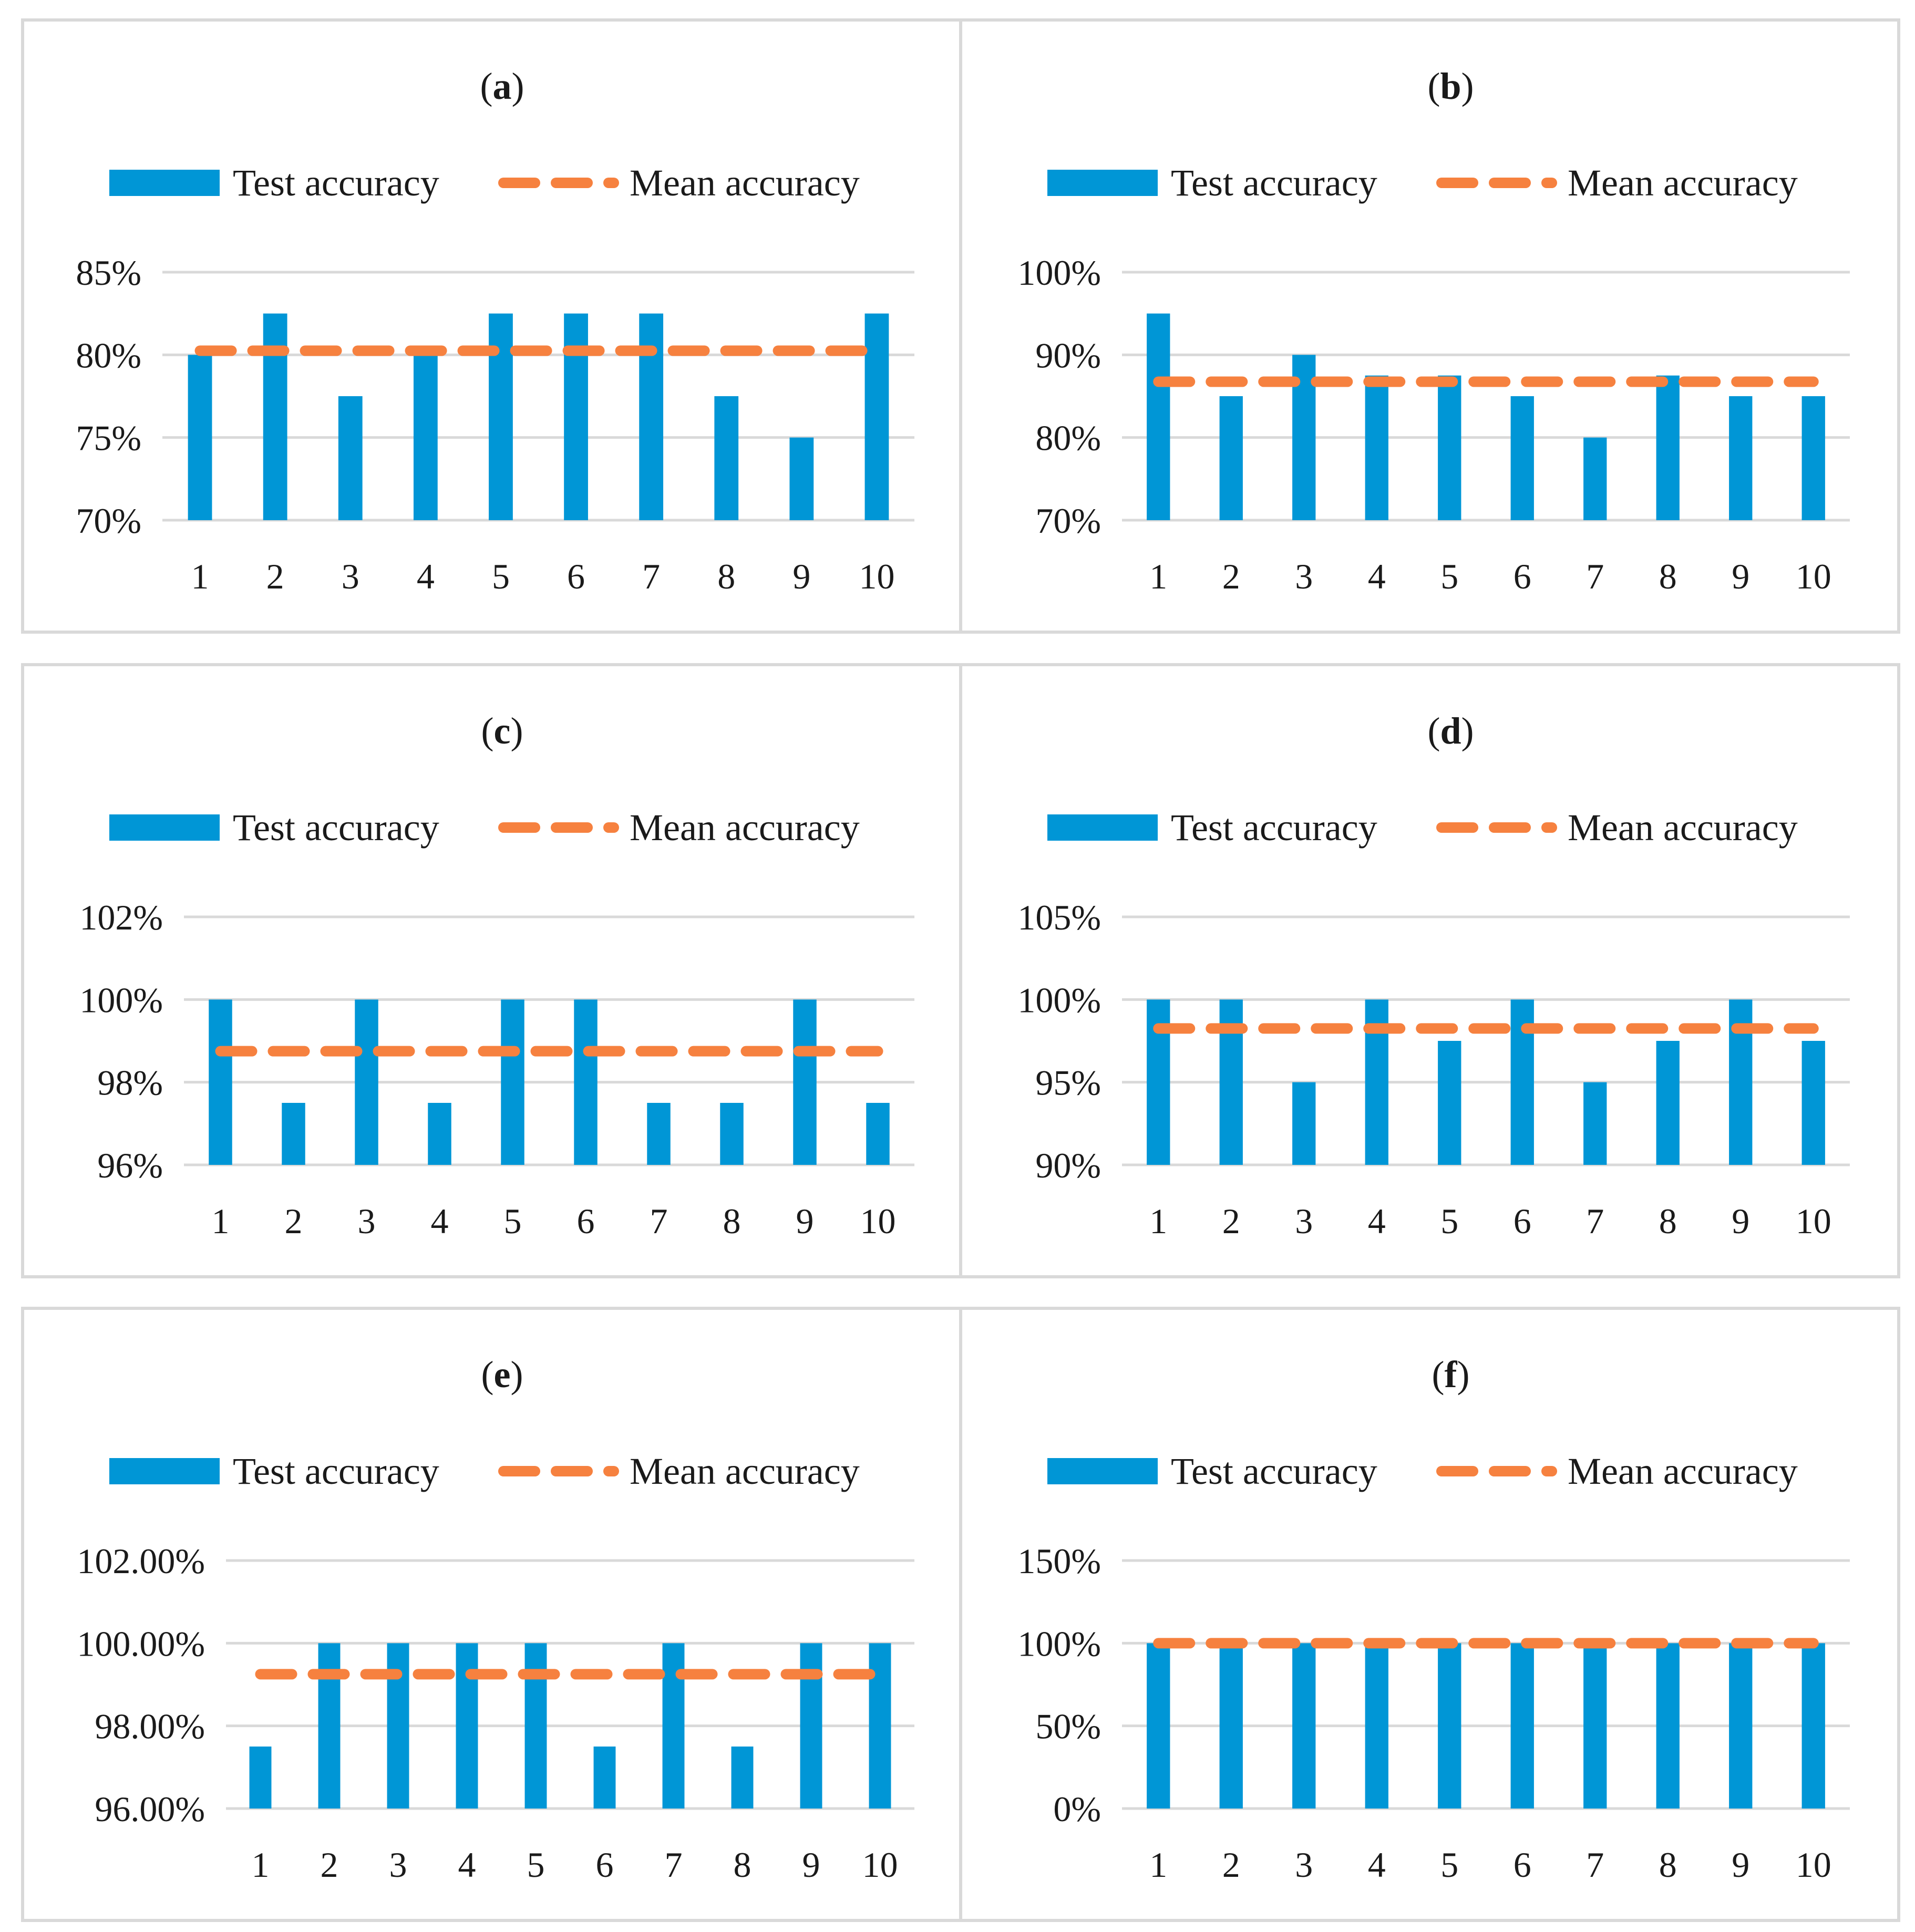 The width and height of the screenshot is (1915, 1932). I want to click on y-tick-label: 80%, so click(1068, 438).